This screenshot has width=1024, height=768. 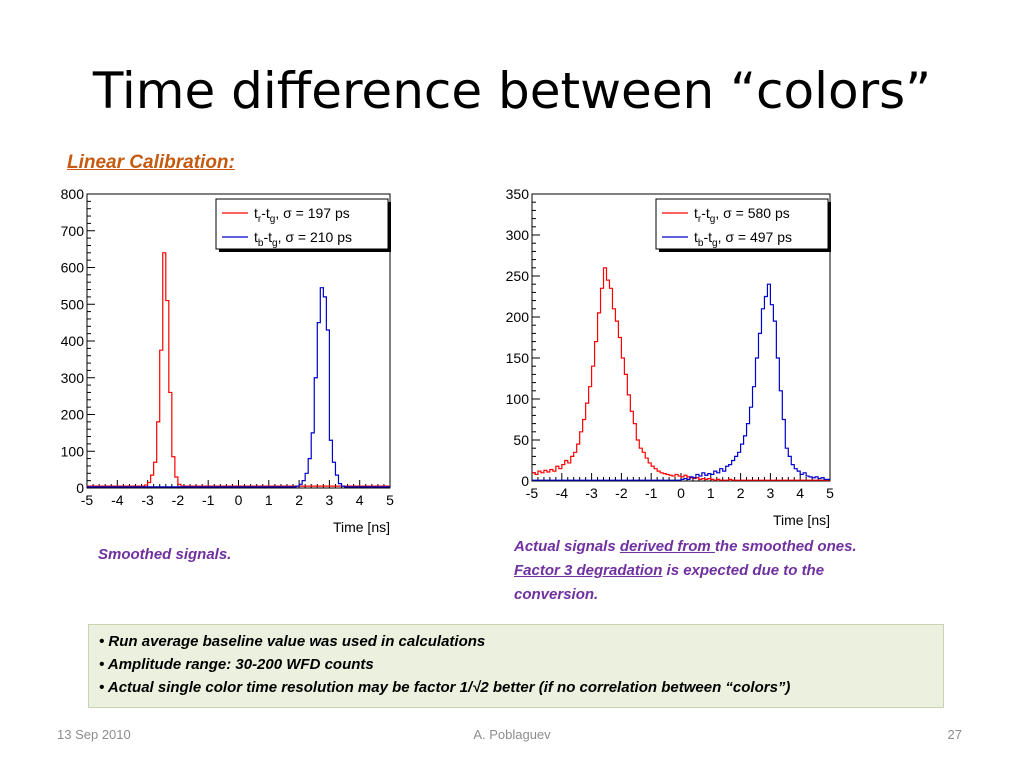 I want to click on note-item: • Amplitude range: 30-200 WFD counts, so click(x=236, y=664).